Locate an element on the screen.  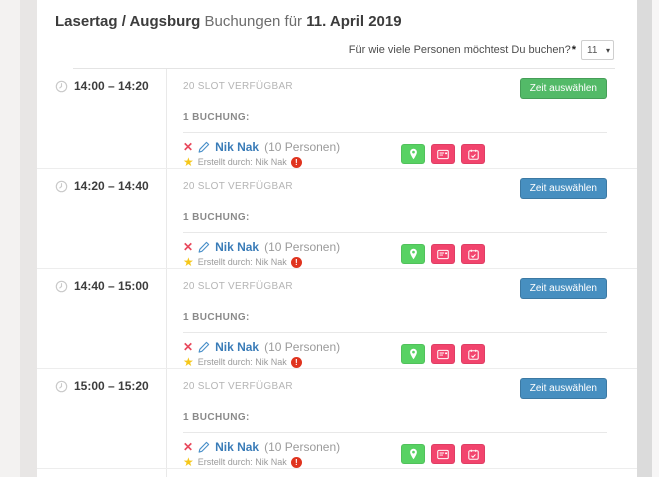
scrollbar is located at coordinates (644, 238).